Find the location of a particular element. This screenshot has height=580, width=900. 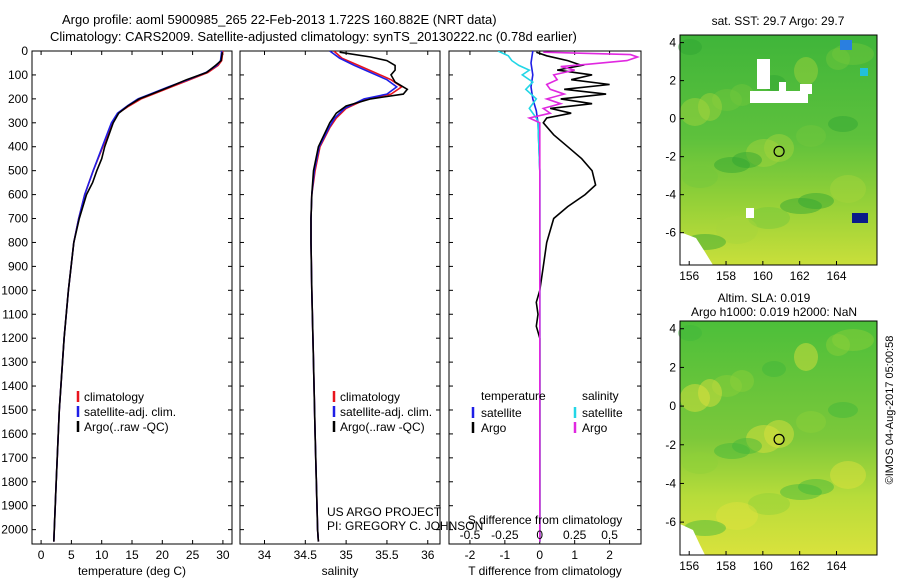

series-line-satellite-adj-clim- is located at coordinates (354, 296).